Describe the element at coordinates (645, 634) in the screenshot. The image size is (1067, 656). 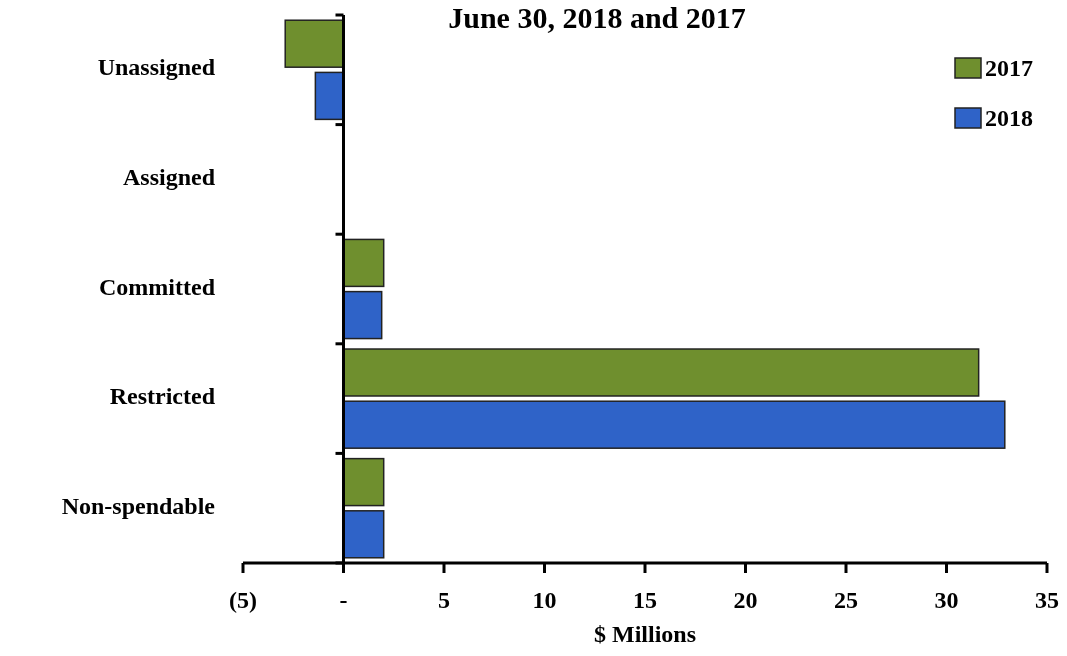
I see `x-axis-title: $ Millions` at that location.